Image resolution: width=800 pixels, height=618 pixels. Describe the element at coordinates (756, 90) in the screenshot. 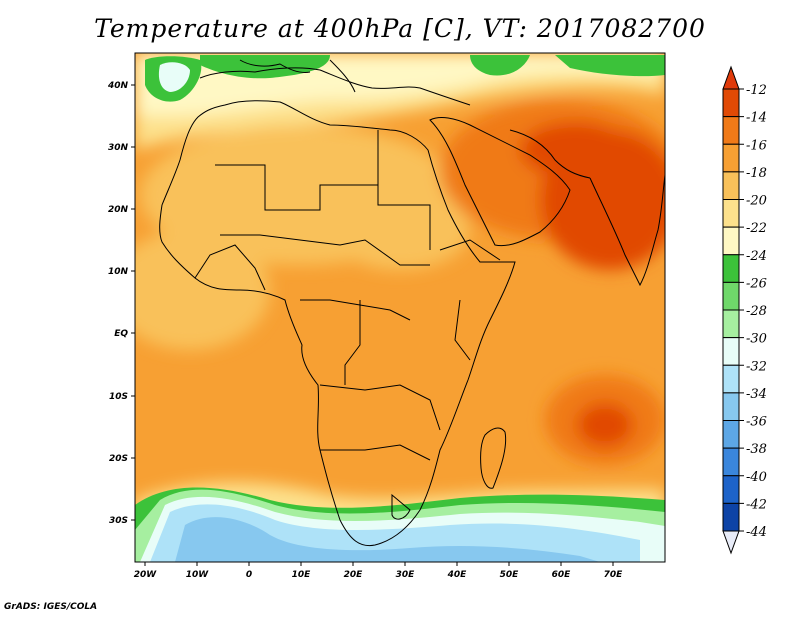

I see `colorbar-label: -12` at that location.